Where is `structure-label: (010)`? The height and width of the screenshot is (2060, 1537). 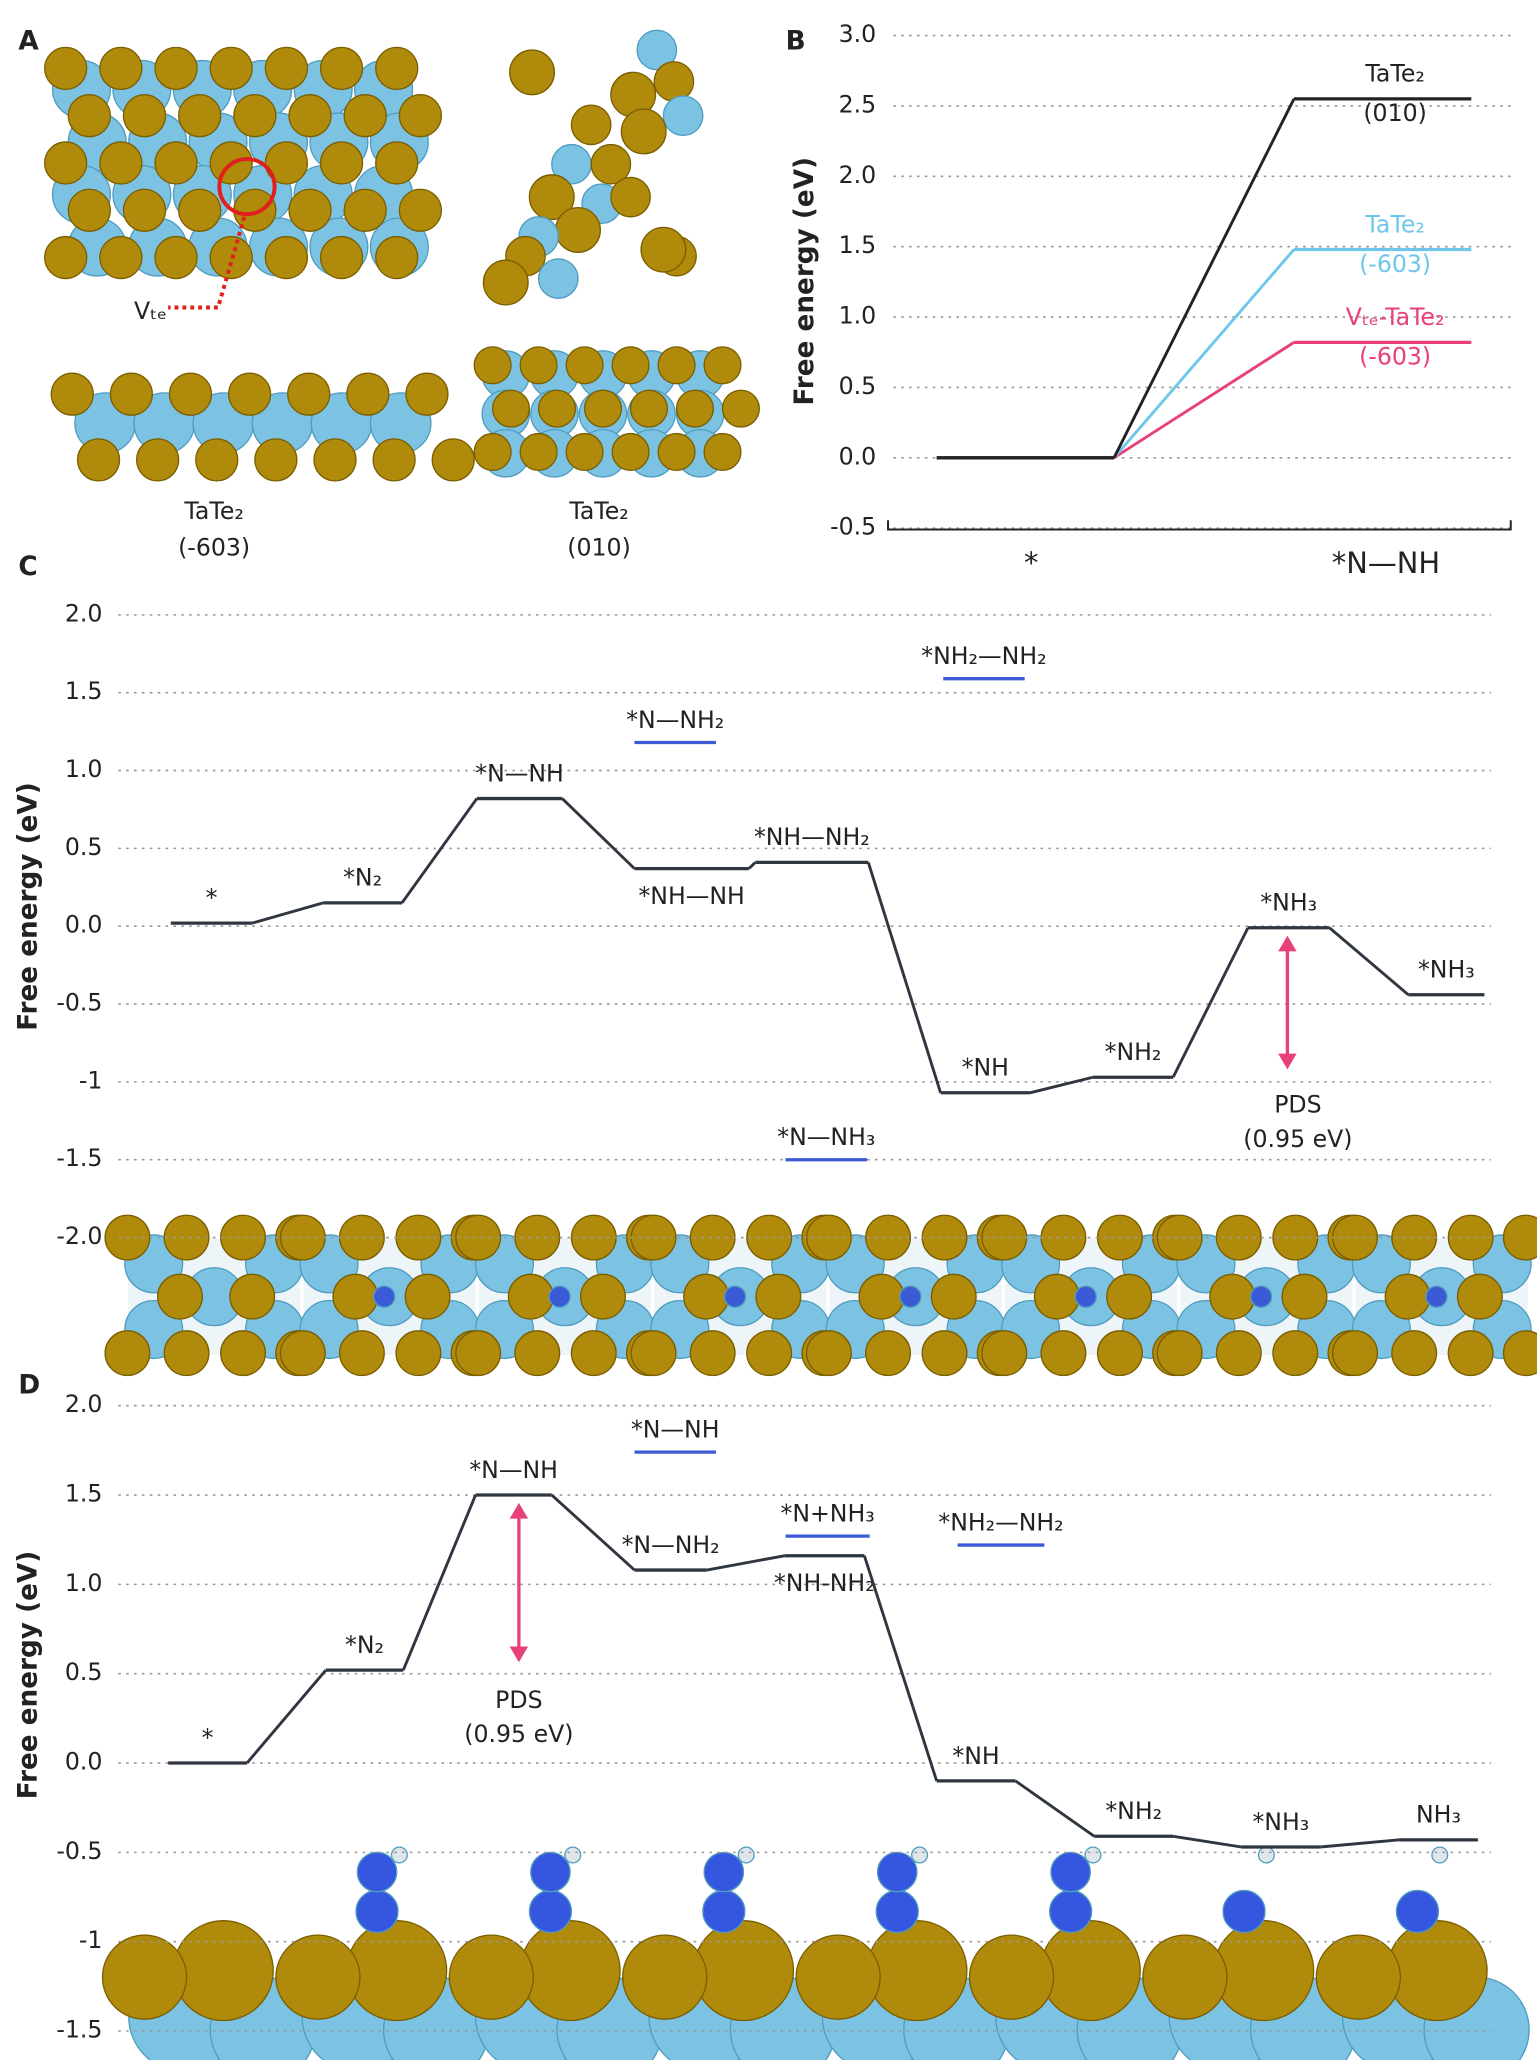
structure-label: (010) is located at coordinates (599, 548).